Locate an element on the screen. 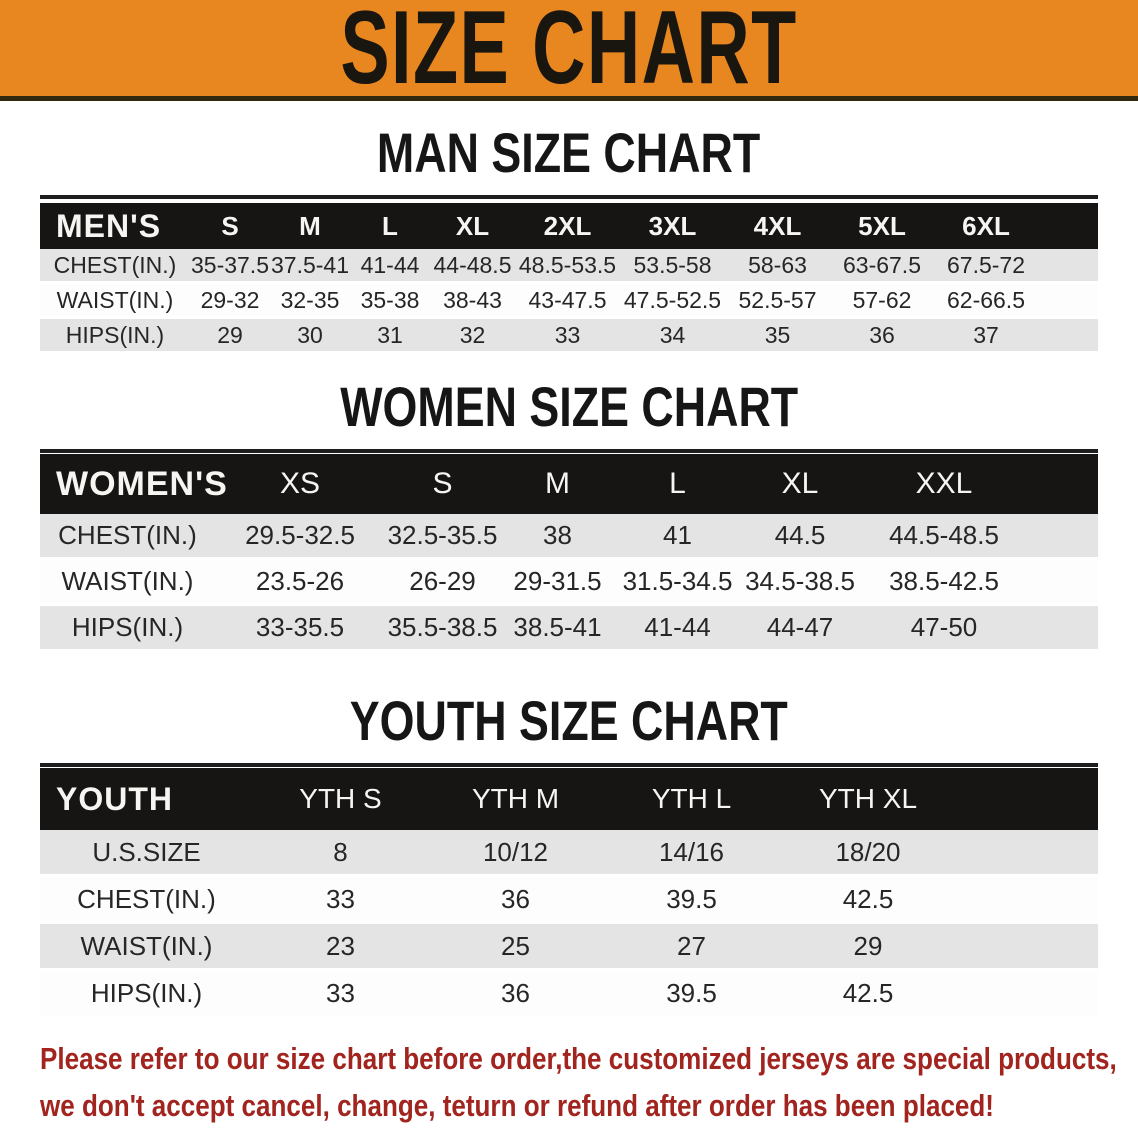  table-row: HIPS(IN.) 29 30 31 32 33 34 35 36 37 is located at coordinates (569, 335).